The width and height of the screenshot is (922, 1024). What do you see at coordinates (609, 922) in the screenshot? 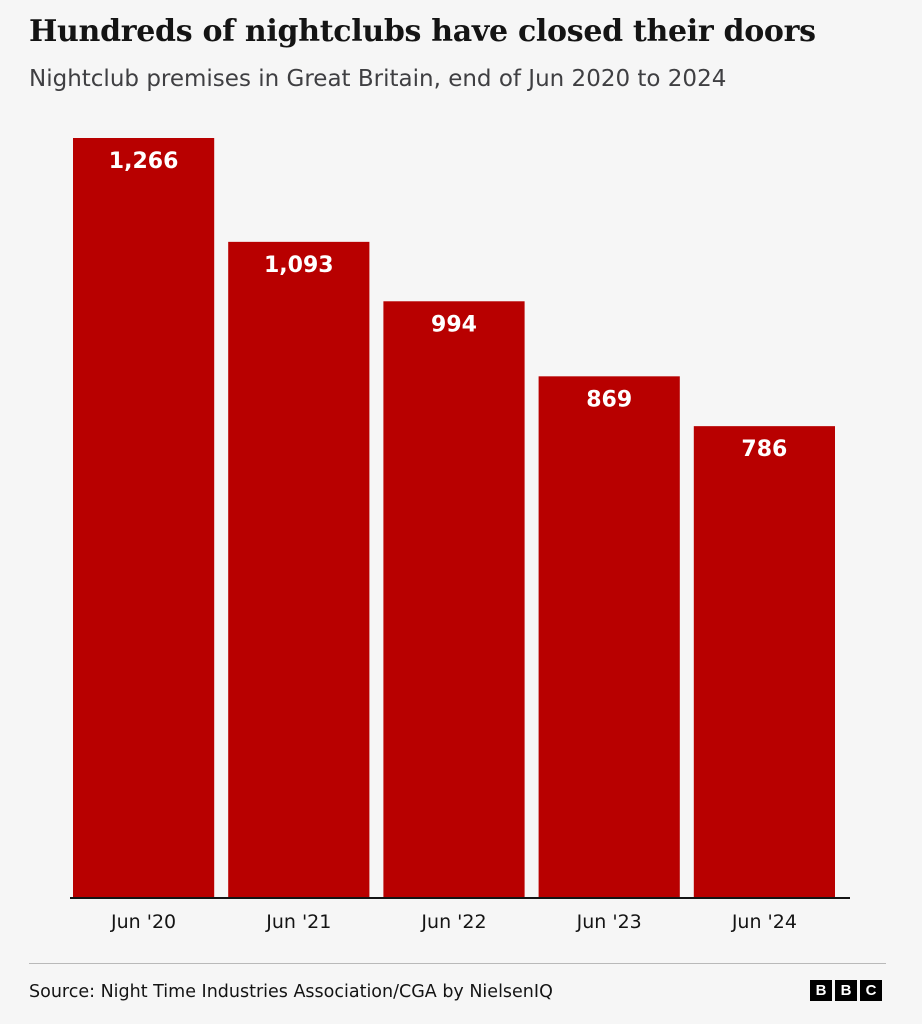
I see `x-tick-label: Jun '23` at bounding box center [609, 922].